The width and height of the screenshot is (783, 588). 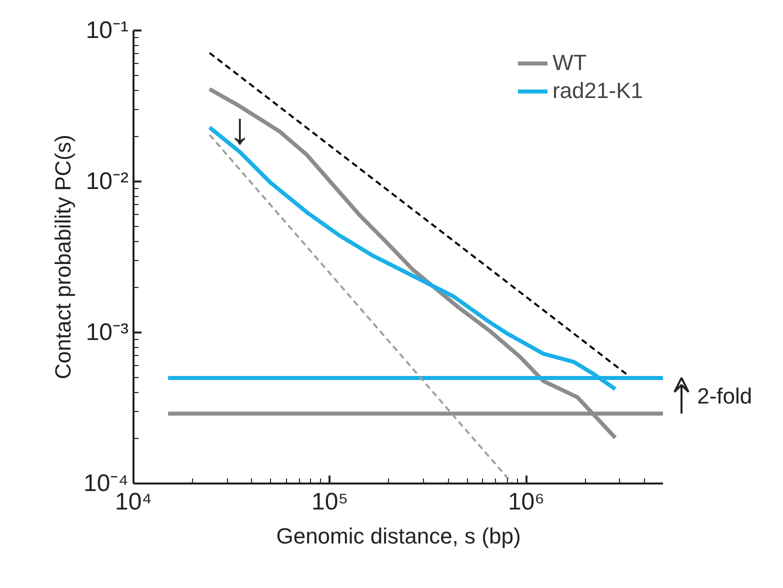 What do you see at coordinates (63, 257) in the screenshot?
I see `y-axis-title: Contact probability PC(s)` at bounding box center [63, 257].